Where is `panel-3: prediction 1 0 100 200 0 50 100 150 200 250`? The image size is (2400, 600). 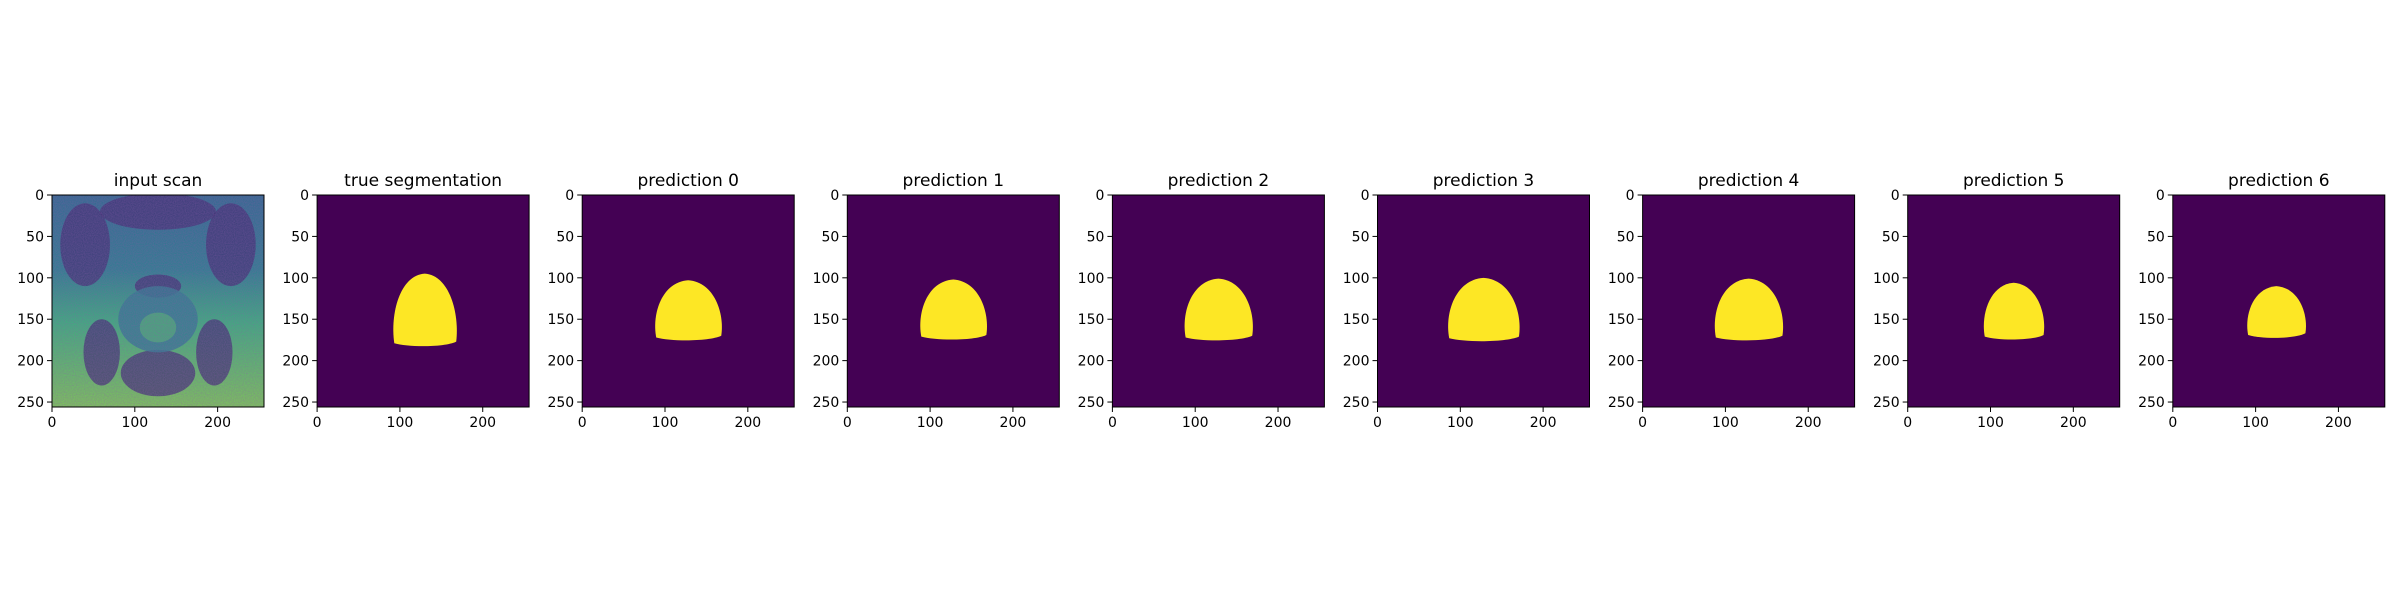 panel-3: prediction 1 0 100 200 0 50 100 150 200 250 is located at coordinates (936, 301).